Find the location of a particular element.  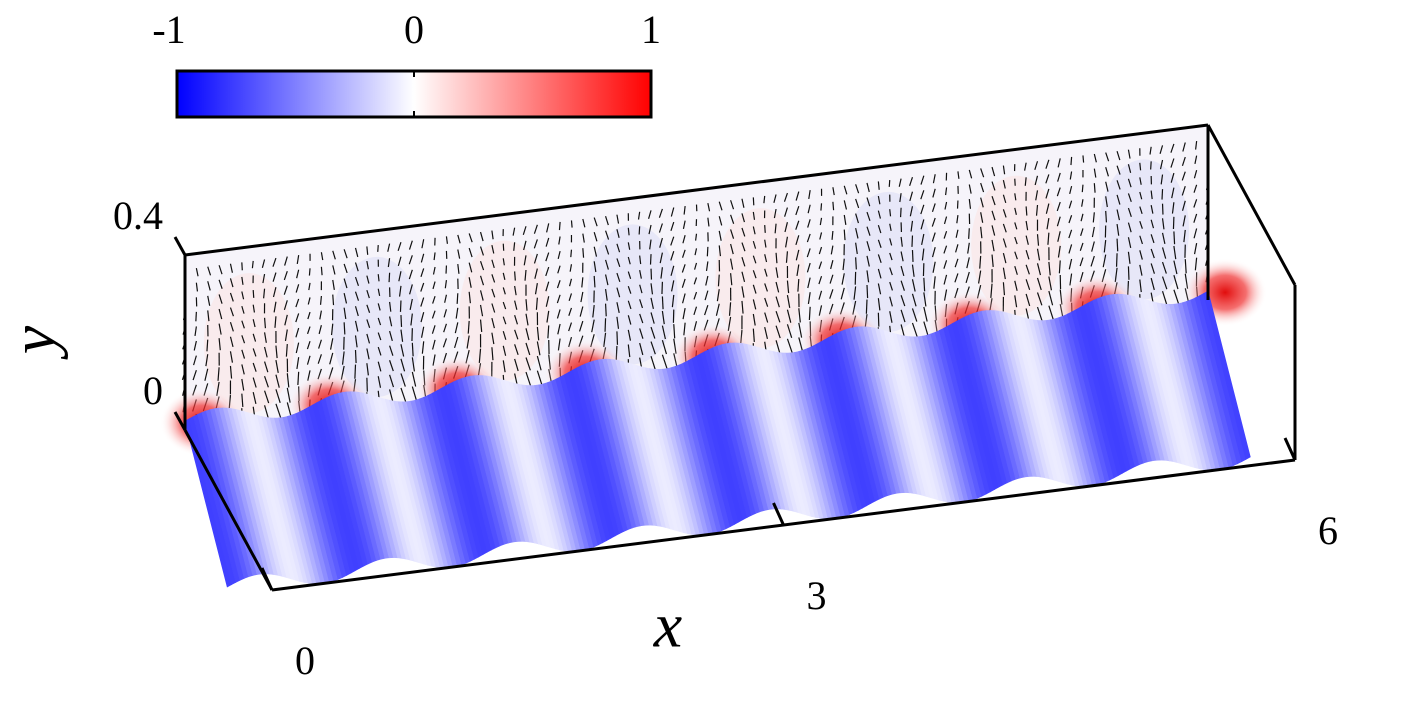

x-tick-label: 6 is located at coordinates (1328, 530).